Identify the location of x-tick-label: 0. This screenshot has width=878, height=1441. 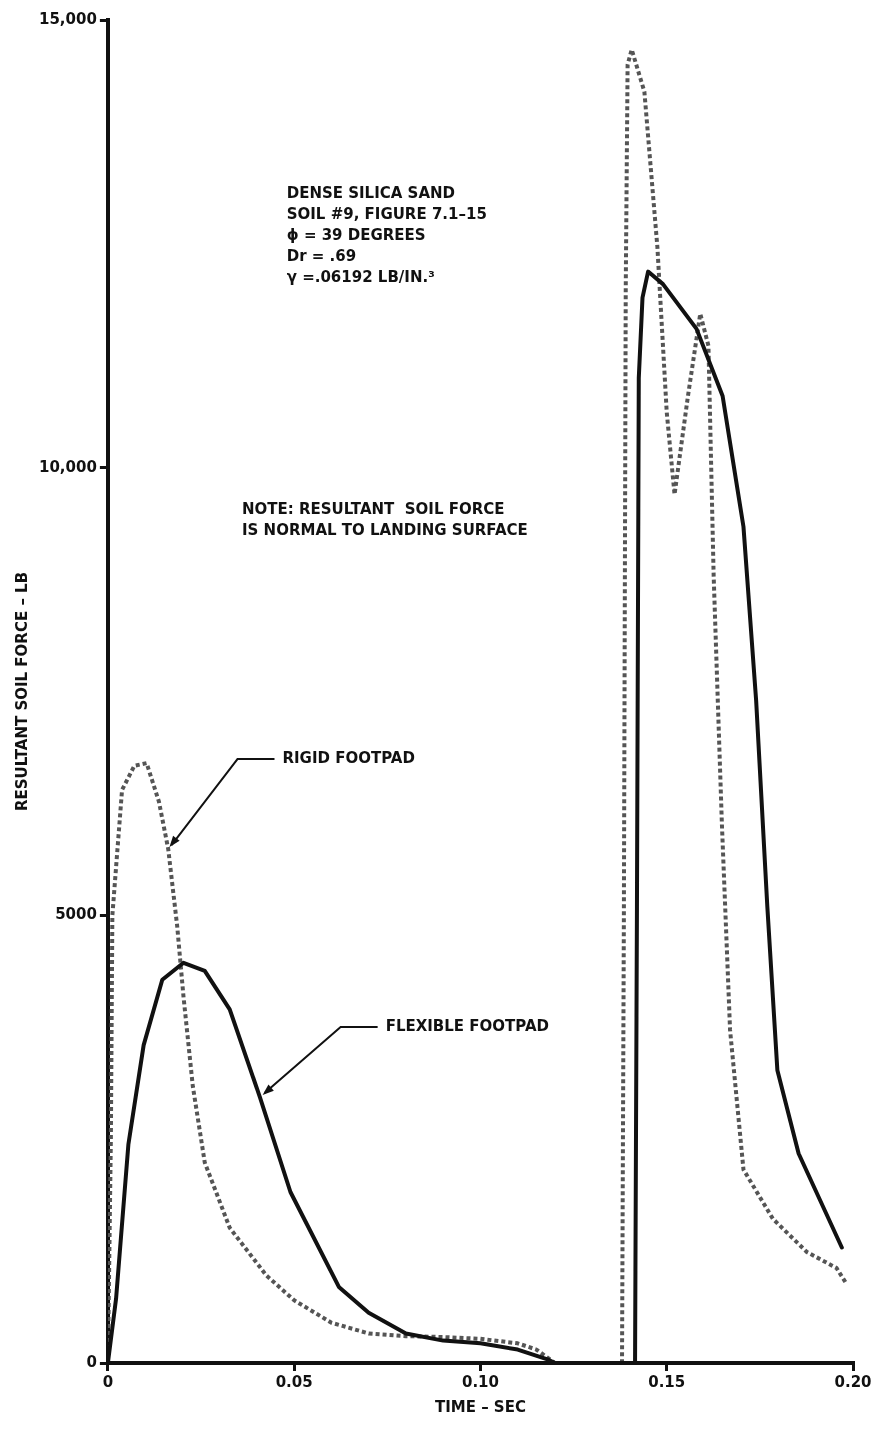
(108, 1381).